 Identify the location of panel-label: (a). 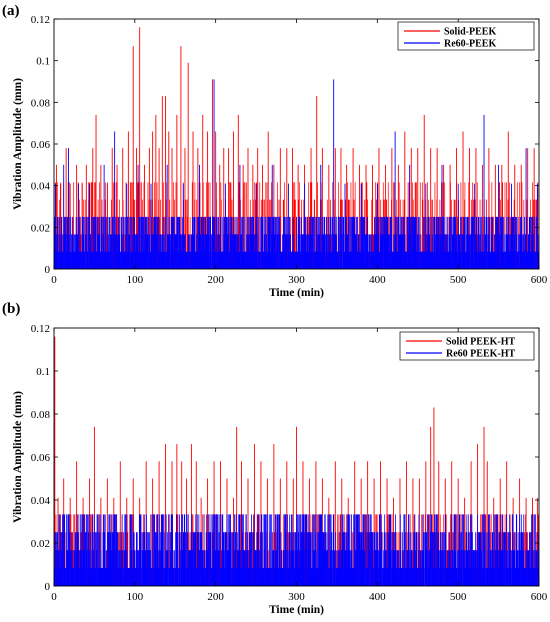
(11, 11).